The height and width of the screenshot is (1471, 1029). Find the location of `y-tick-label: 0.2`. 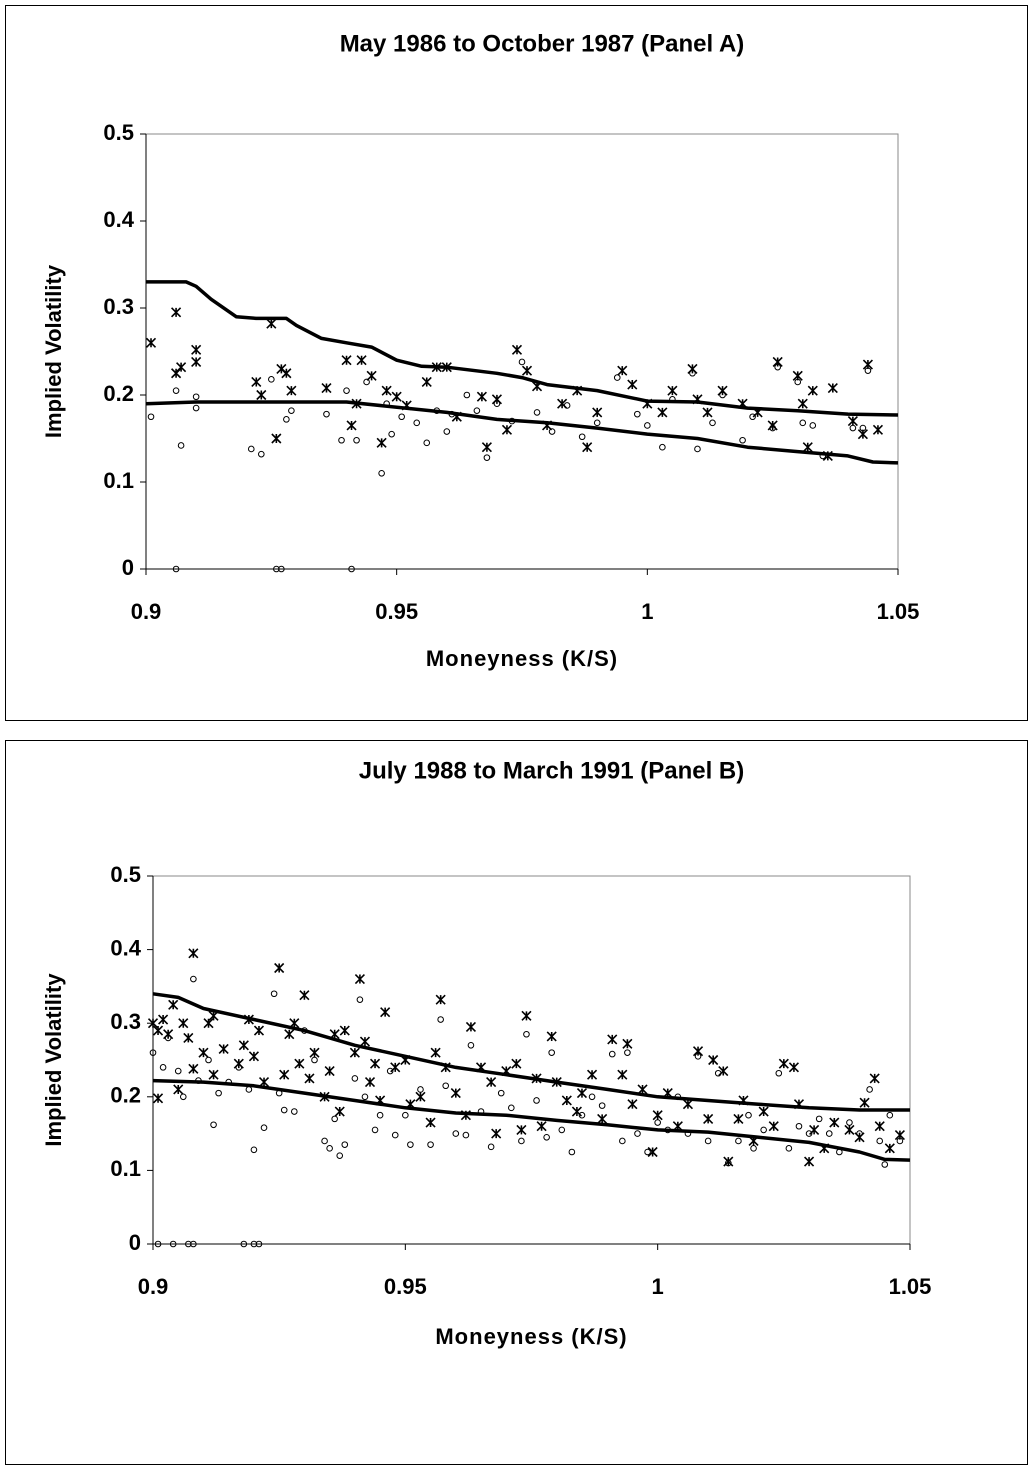

y-tick-label: 0.2 is located at coordinates (118, 393).